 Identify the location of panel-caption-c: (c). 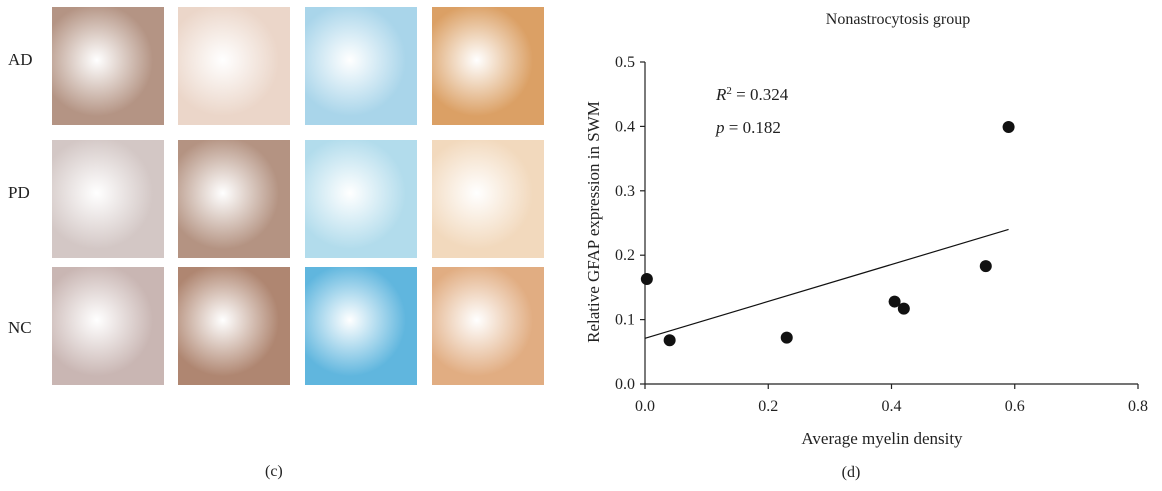
(274, 471).